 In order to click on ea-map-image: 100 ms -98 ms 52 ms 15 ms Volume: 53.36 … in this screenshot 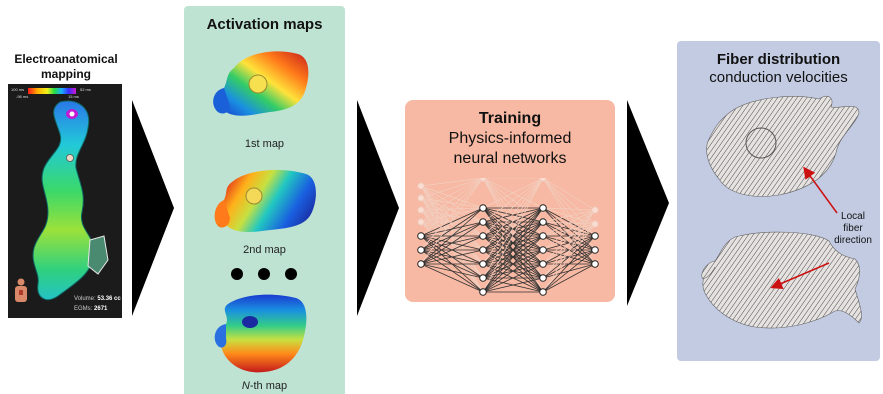, I will do `click(65, 201)`.